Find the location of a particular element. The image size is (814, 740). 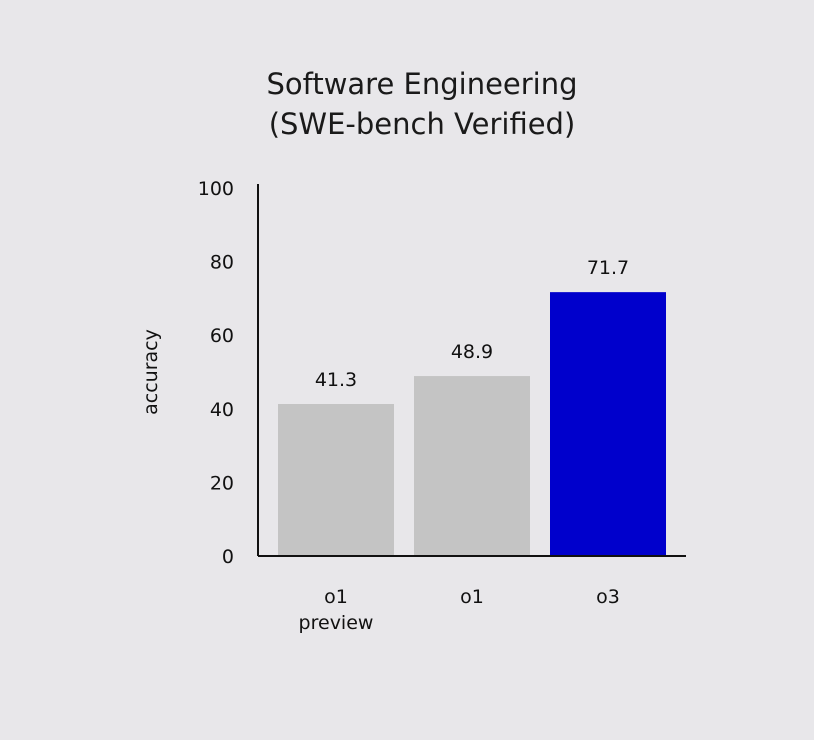

y-tick-label: 20 is located at coordinates (222, 483).